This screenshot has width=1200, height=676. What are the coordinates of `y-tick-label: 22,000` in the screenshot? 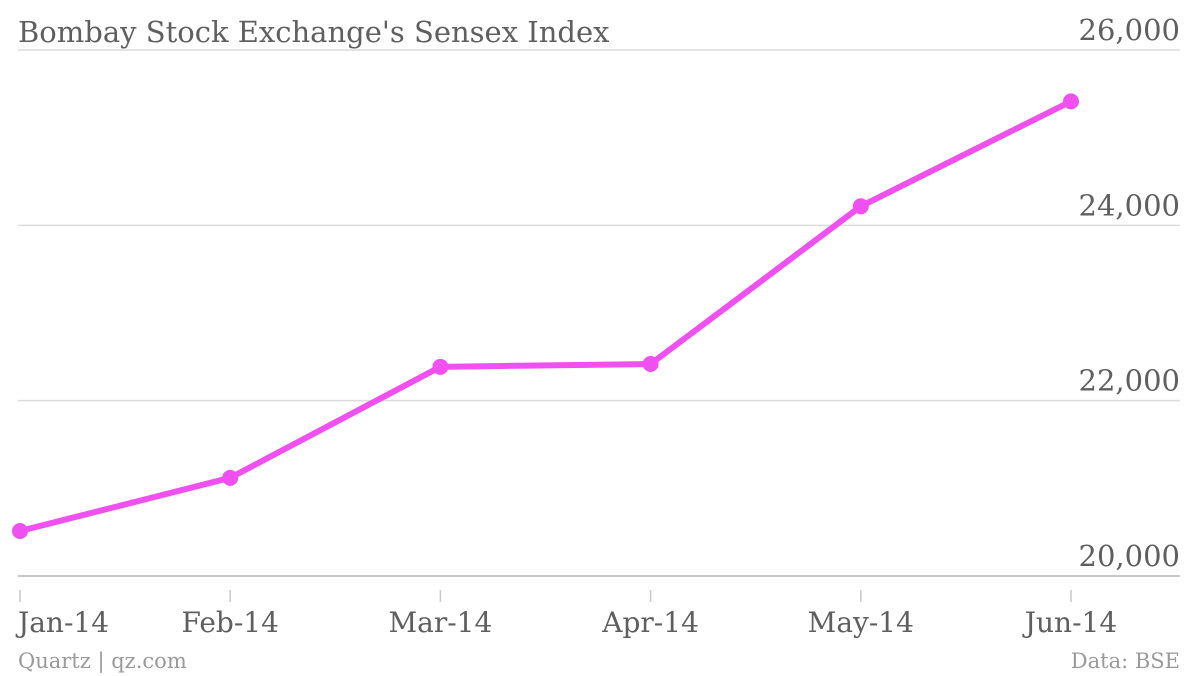 It's located at (1129, 381).